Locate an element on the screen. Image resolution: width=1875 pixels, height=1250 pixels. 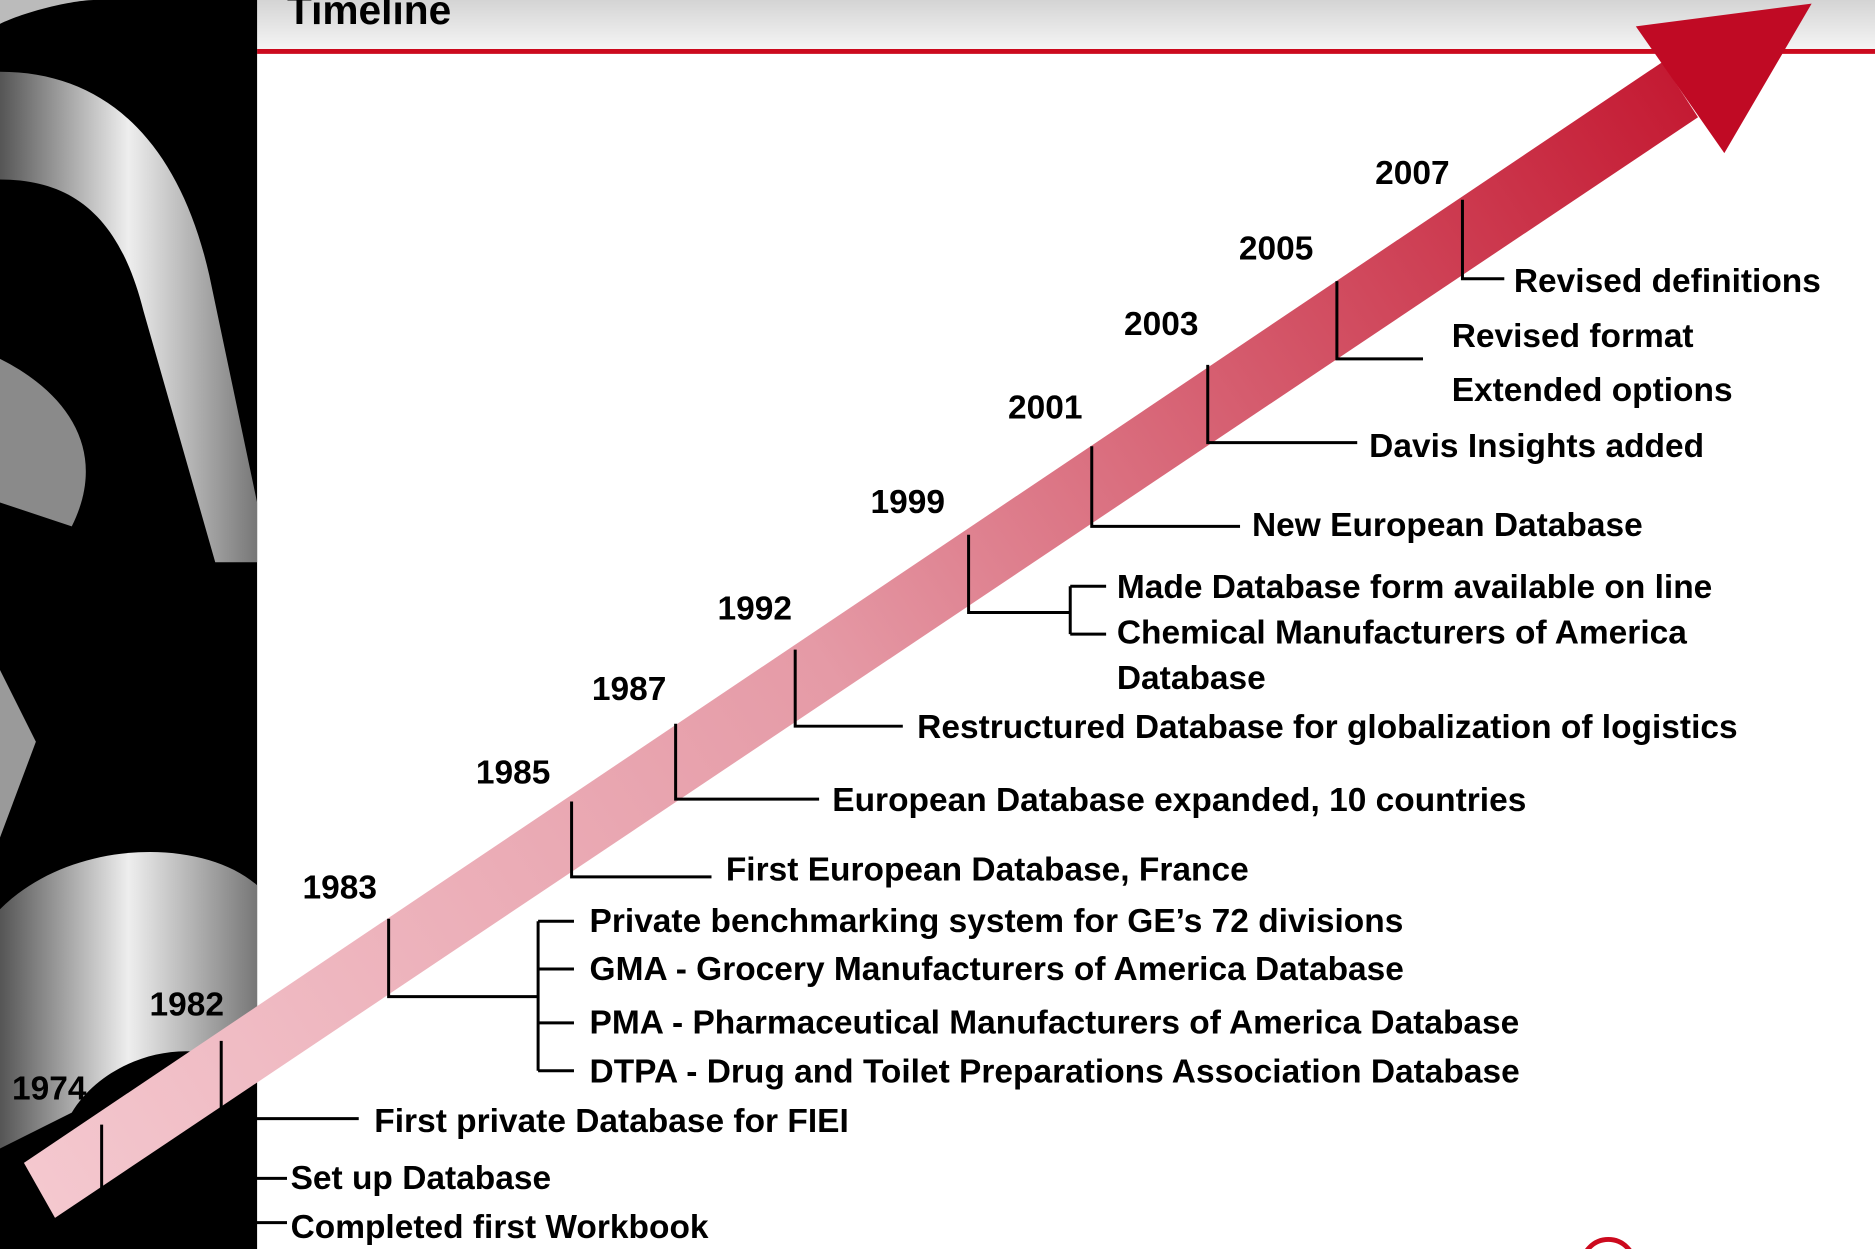
year-label: 2003 is located at coordinates (1161, 324).